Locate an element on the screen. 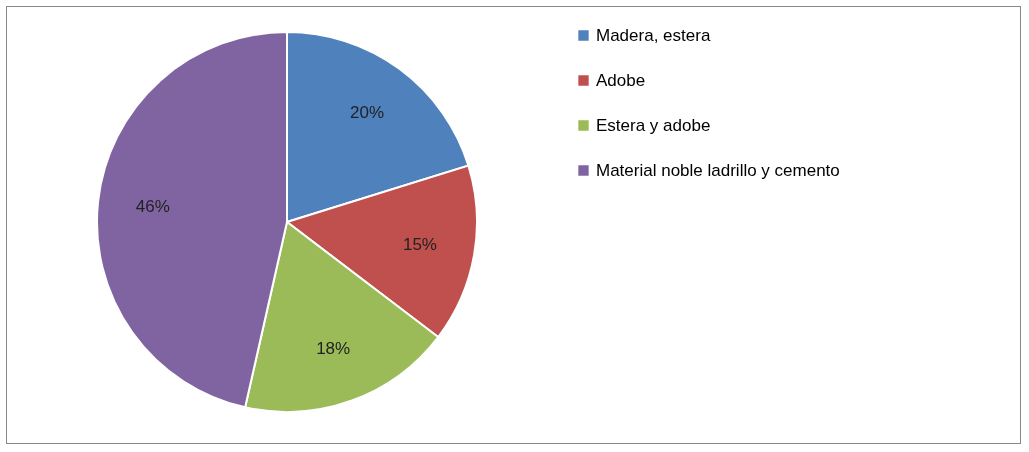  legend-label: Estera y adobe is located at coordinates (653, 125).